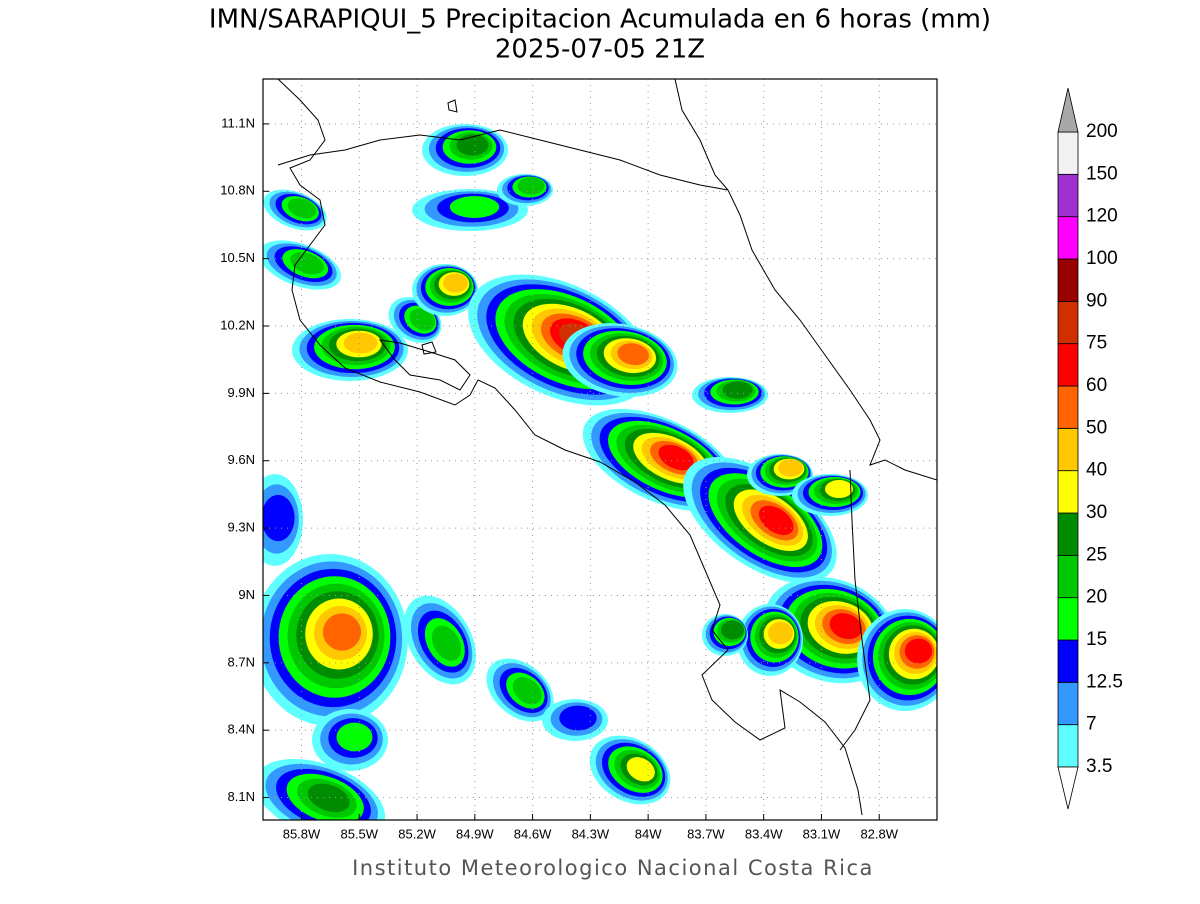 The image size is (1200, 904). Describe the element at coordinates (237, 190) in the screenshot. I see `y-tick-label: 10.8N` at that location.